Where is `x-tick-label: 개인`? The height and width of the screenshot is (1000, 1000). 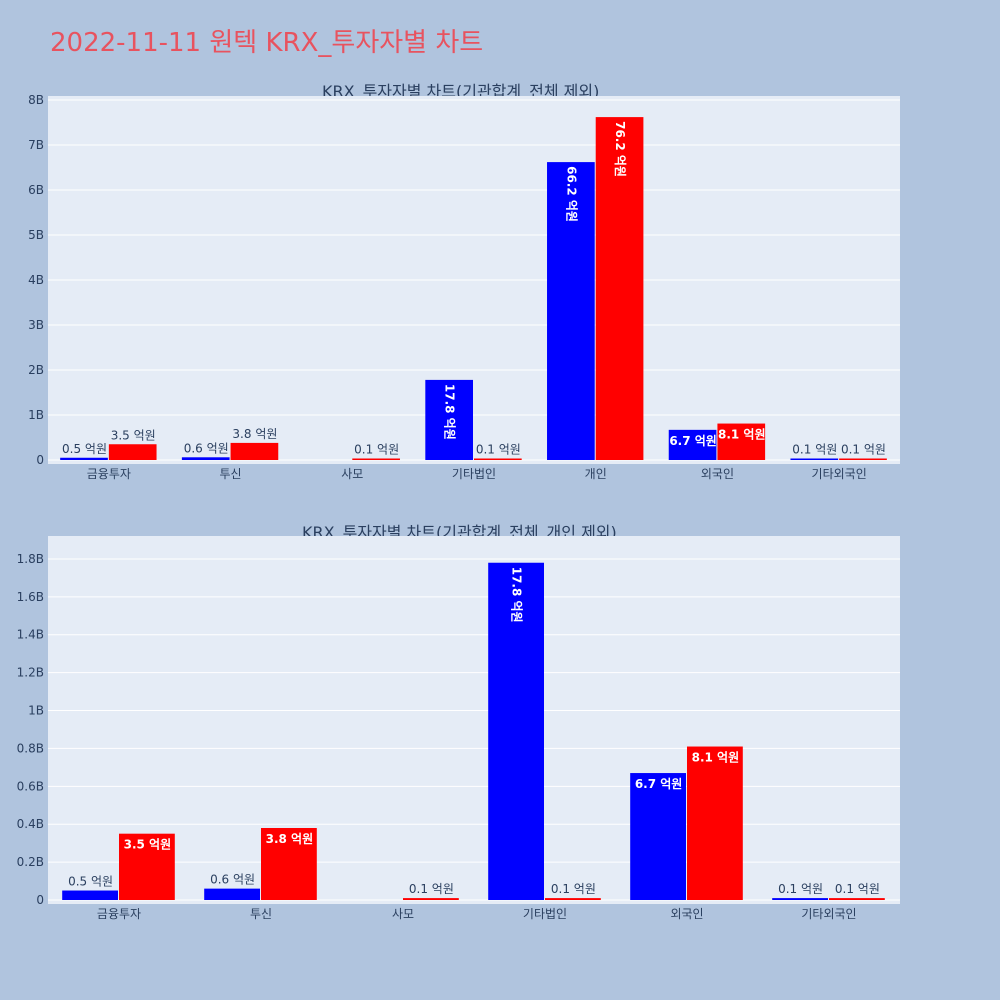
x-tick-label: 개인 is located at coordinates (596, 474).